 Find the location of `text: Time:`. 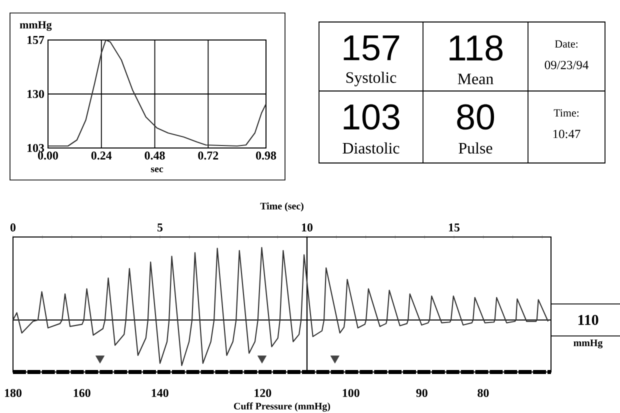

text: Time: is located at coordinates (566, 113).